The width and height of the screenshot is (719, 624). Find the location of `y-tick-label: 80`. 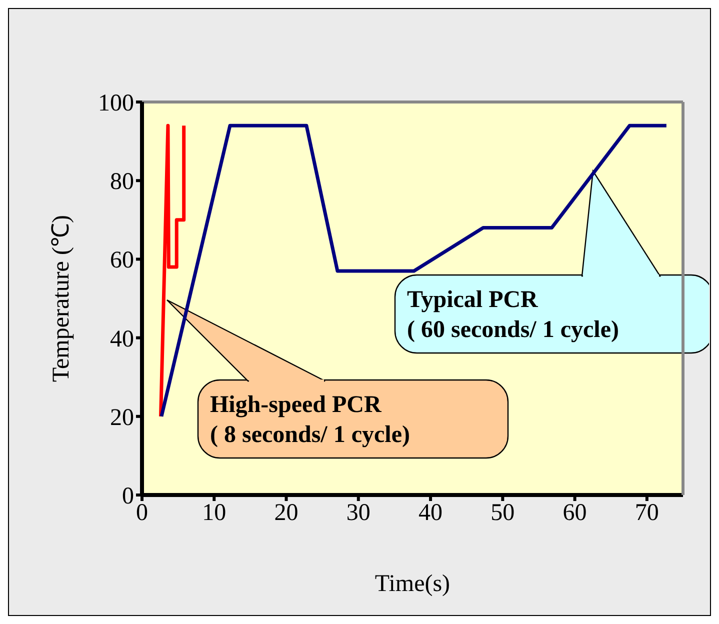

y-tick-label: 80 is located at coordinates (122, 182).